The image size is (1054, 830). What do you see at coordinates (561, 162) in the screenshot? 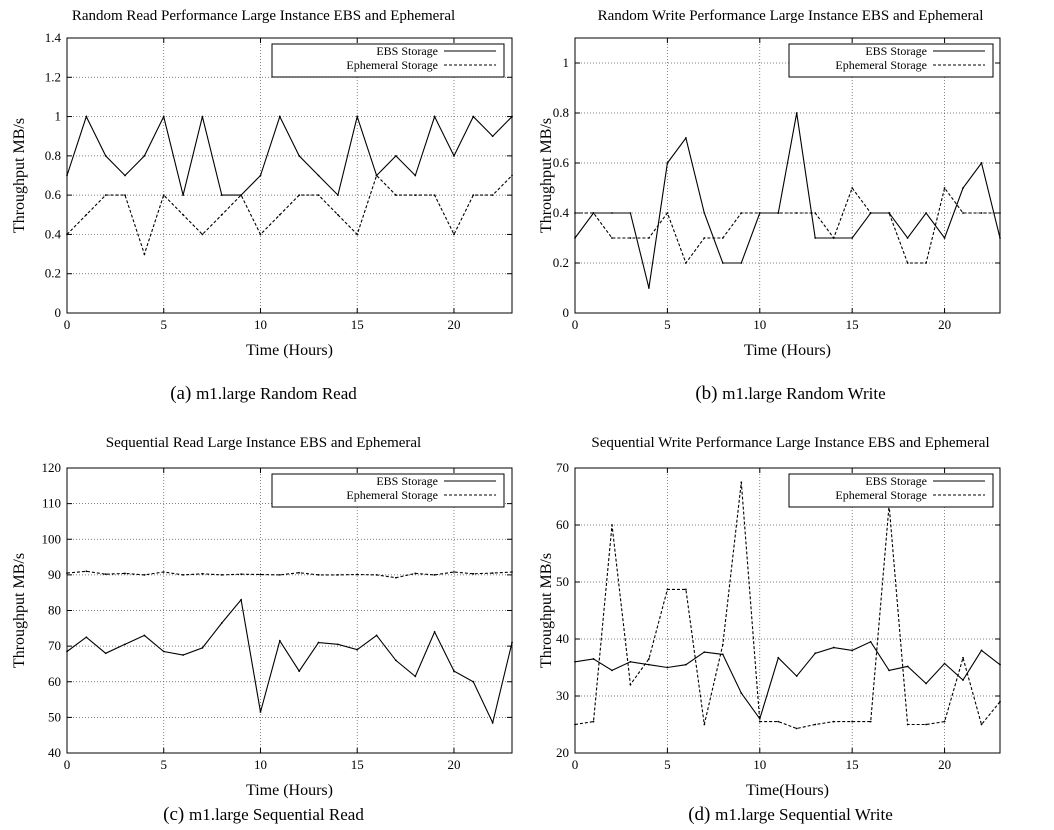
I see `y-tick-label: 0.6` at bounding box center [561, 162].